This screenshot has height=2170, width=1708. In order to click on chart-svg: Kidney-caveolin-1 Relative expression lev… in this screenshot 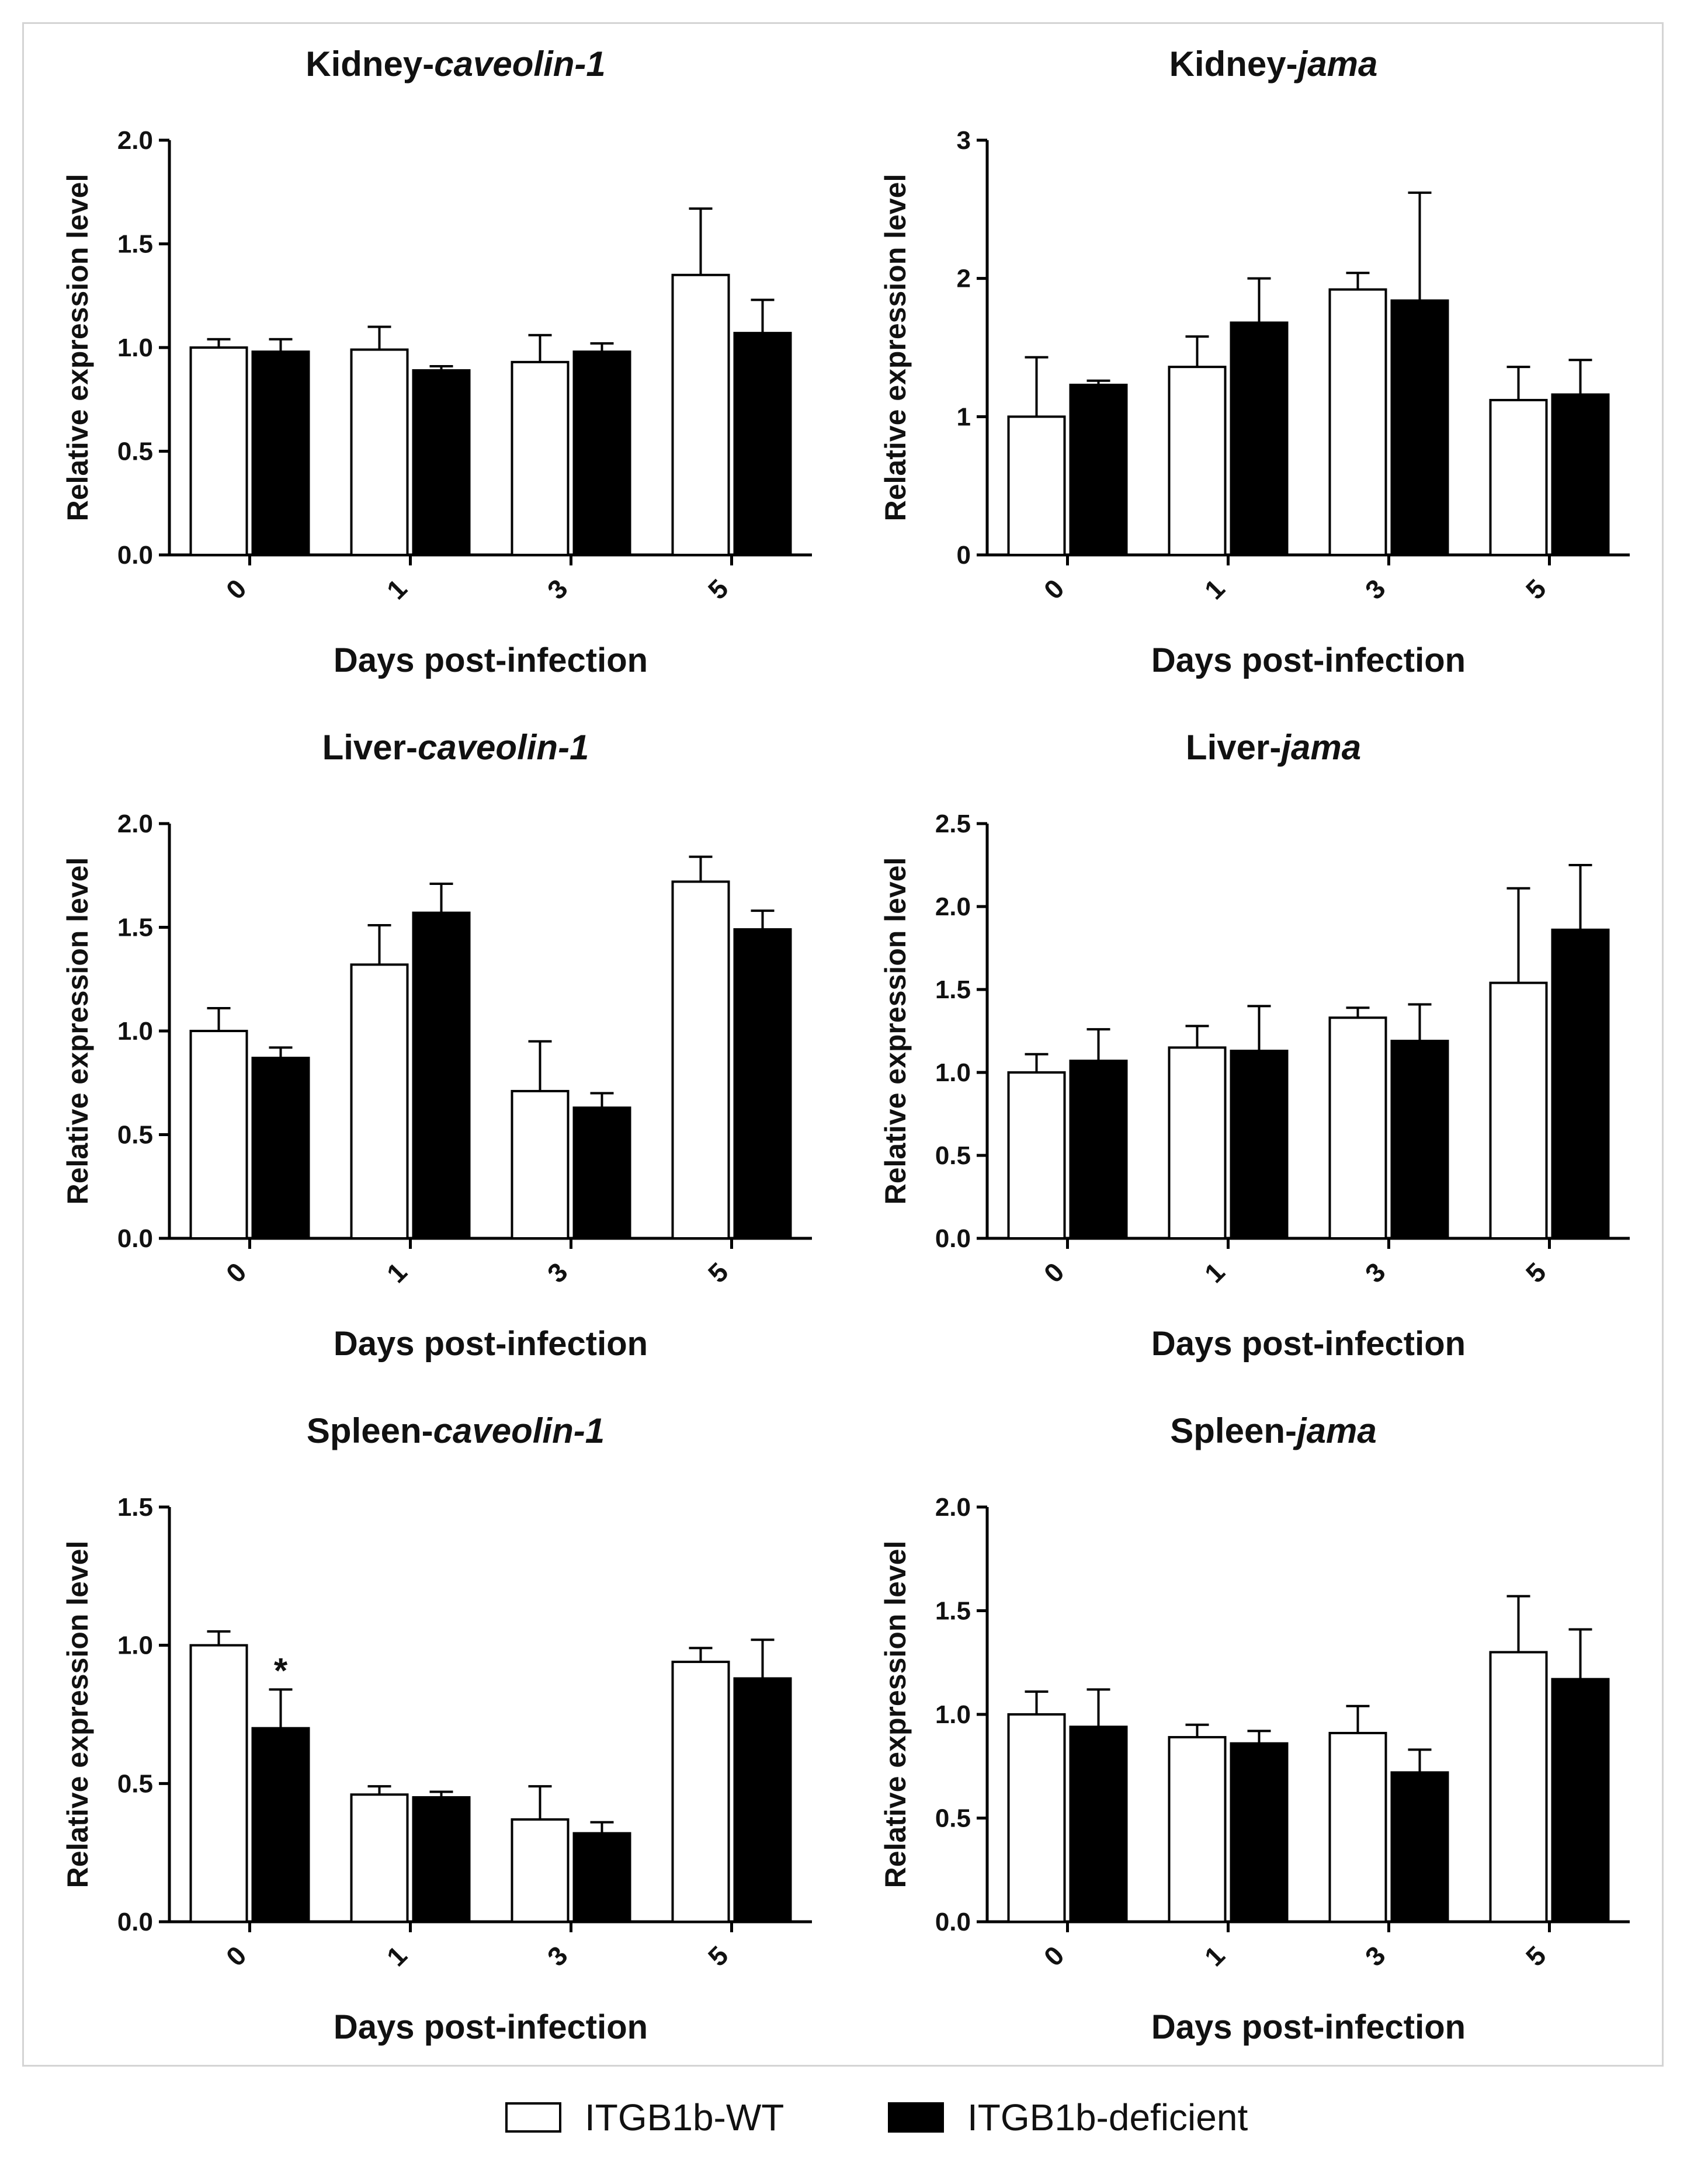, I will do `click(436, 361)`.